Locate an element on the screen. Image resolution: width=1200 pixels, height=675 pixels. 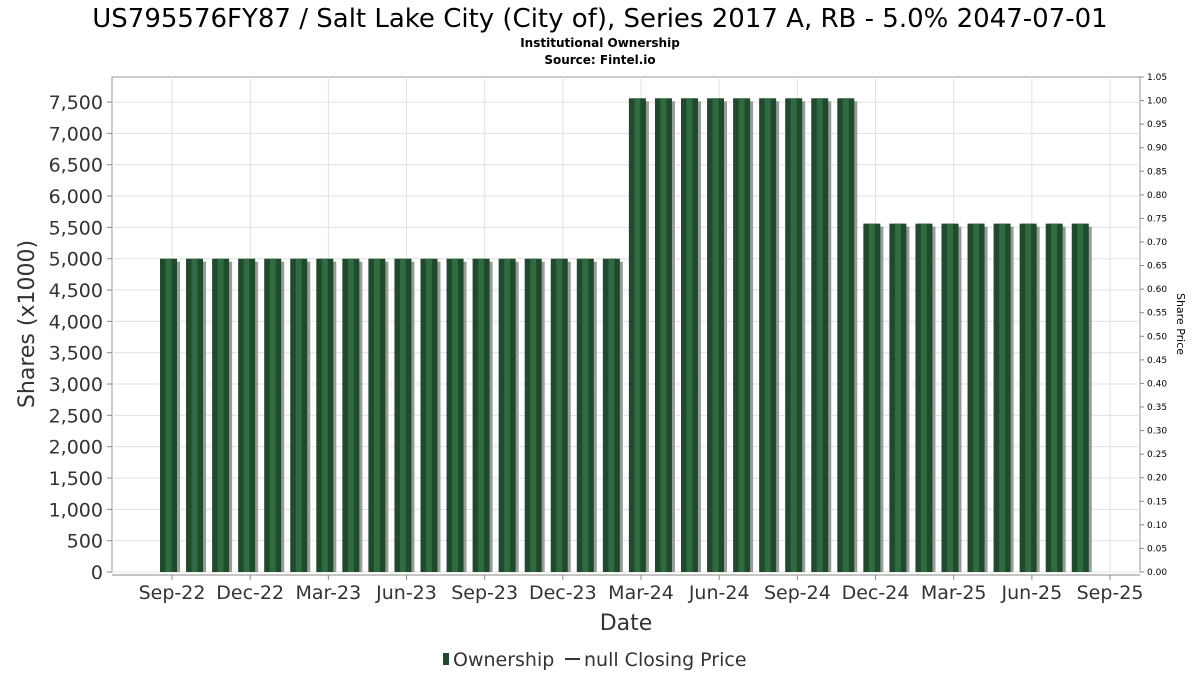
y2-tick-label: 0.15 is located at coordinates (1157, 502).